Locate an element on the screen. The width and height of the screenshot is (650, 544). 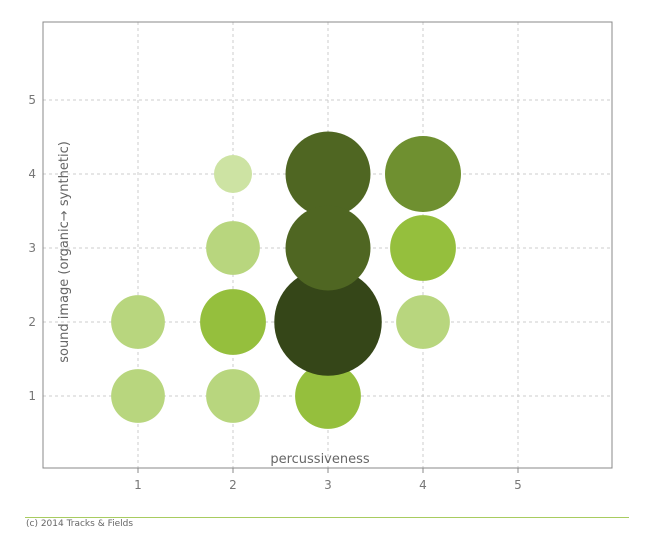
x-tick-label: 1 is located at coordinates (138, 485).